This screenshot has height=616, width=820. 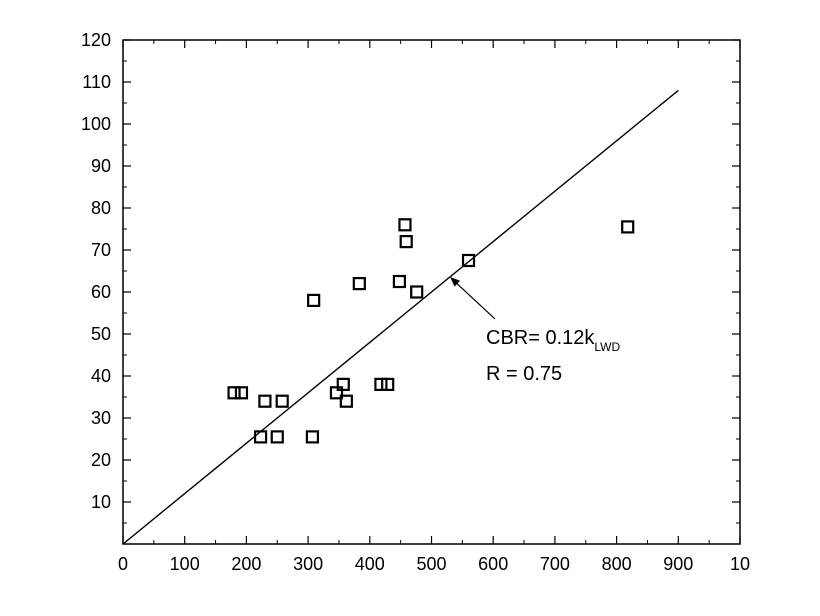 I want to click on annotation-equation-subscript: LWD, so click(x=607, y=347).